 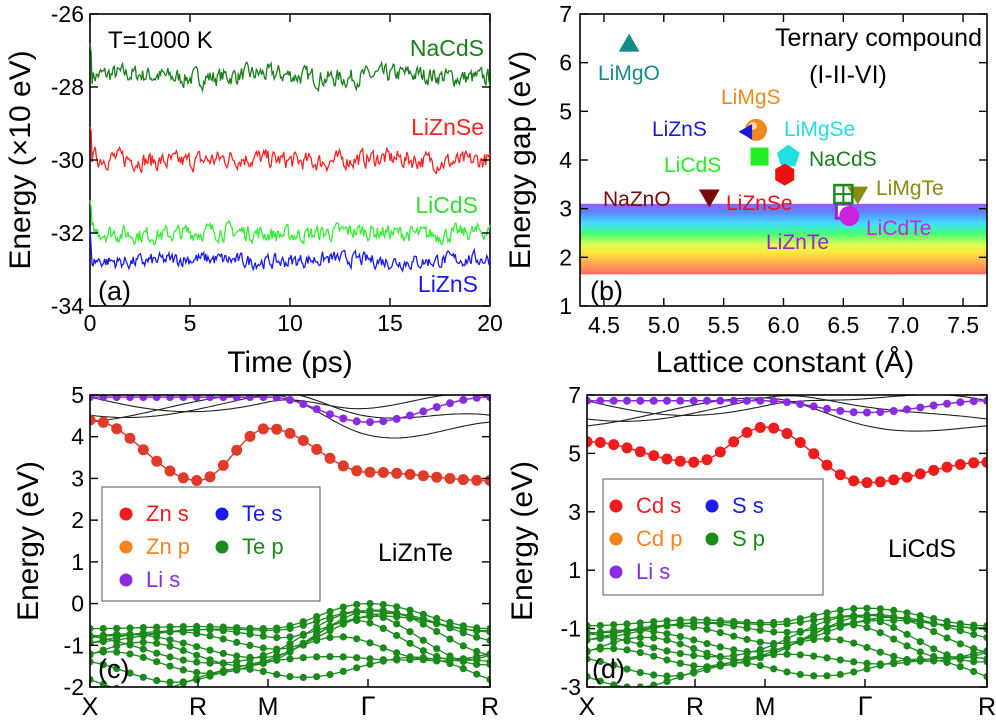 I want to click on k-point-label: X, so click(x=90, y=706).